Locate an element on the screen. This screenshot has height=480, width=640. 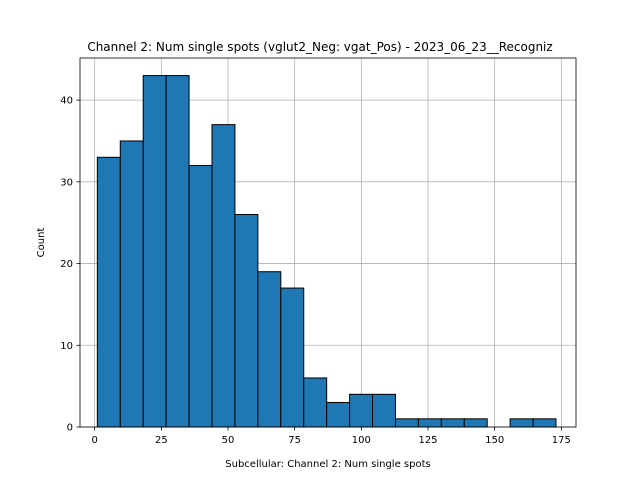
x-tick-label: 100 is located at coordinates (361, 440).